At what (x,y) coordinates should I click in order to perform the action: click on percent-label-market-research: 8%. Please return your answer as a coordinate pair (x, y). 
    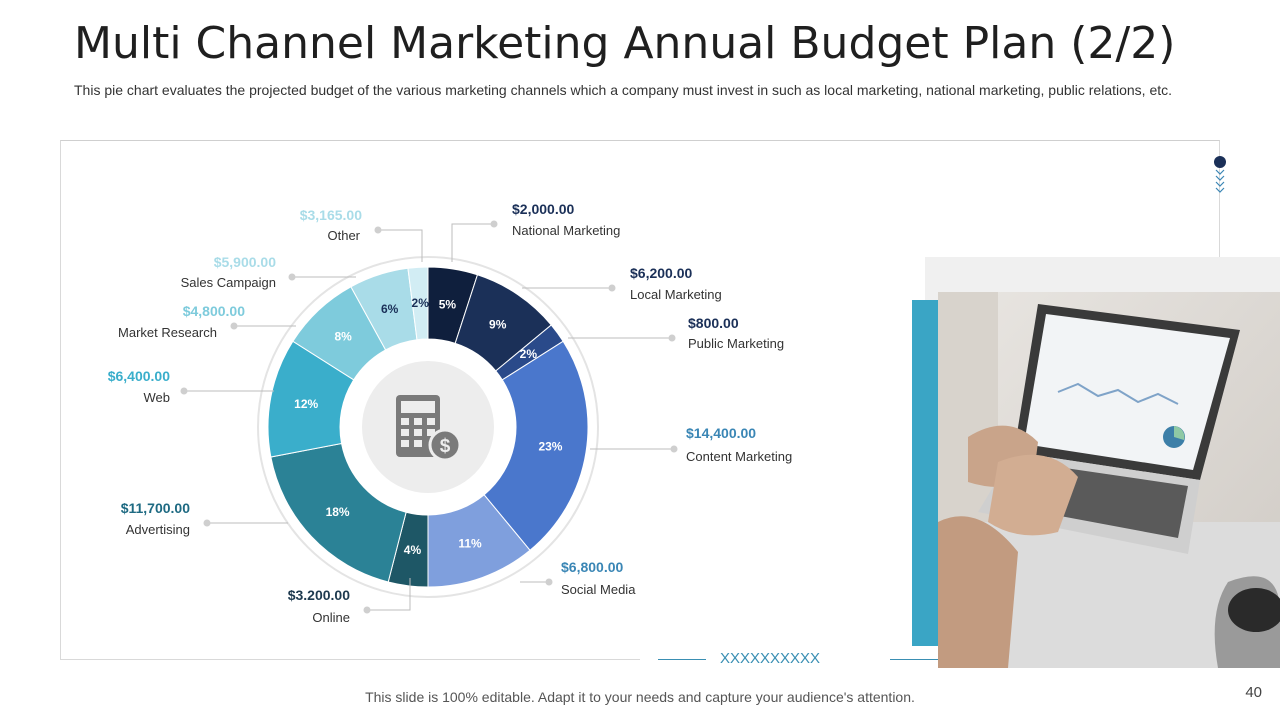
    Looking at the image, I should click on (343, 337).